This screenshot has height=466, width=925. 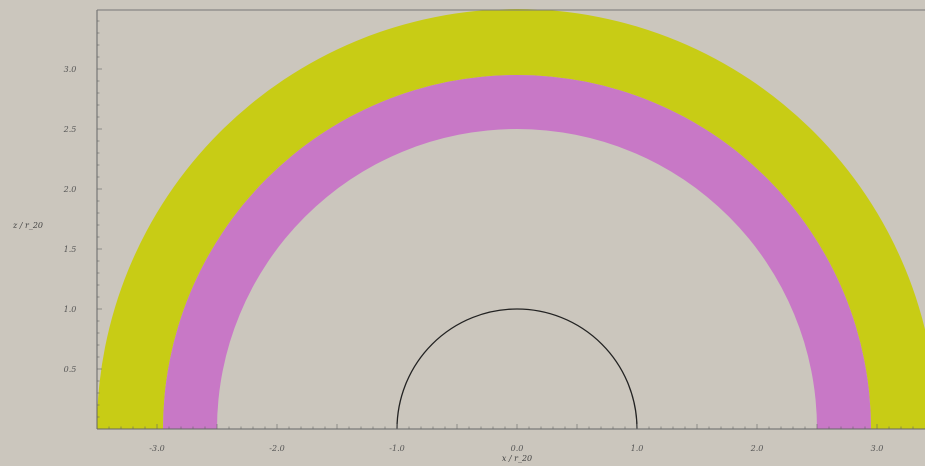 What do you see at coordinates (70, 219) in the screenshot?
I see `y-tick-labels: 0.5 1.0 1.5 2.0 2.5 3.0` at bounding box center [70, 219].